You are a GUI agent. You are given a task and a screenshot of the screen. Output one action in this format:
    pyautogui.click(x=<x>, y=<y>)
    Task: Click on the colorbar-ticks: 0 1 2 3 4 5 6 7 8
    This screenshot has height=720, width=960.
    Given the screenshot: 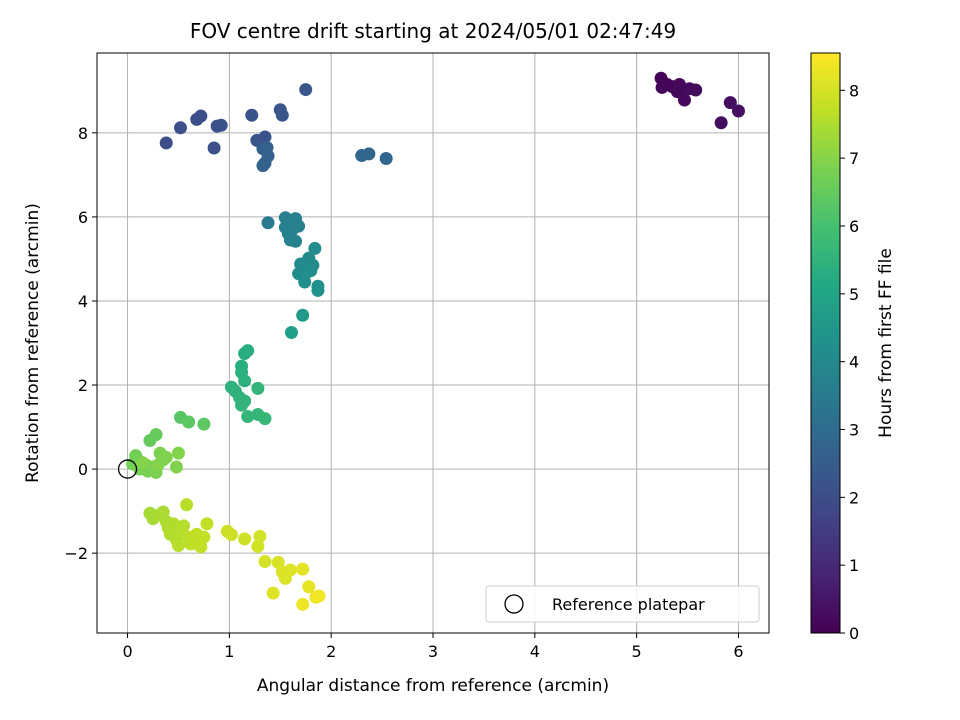 What is the action you would take?
    pyautogui.click(x=849, y=362)
    